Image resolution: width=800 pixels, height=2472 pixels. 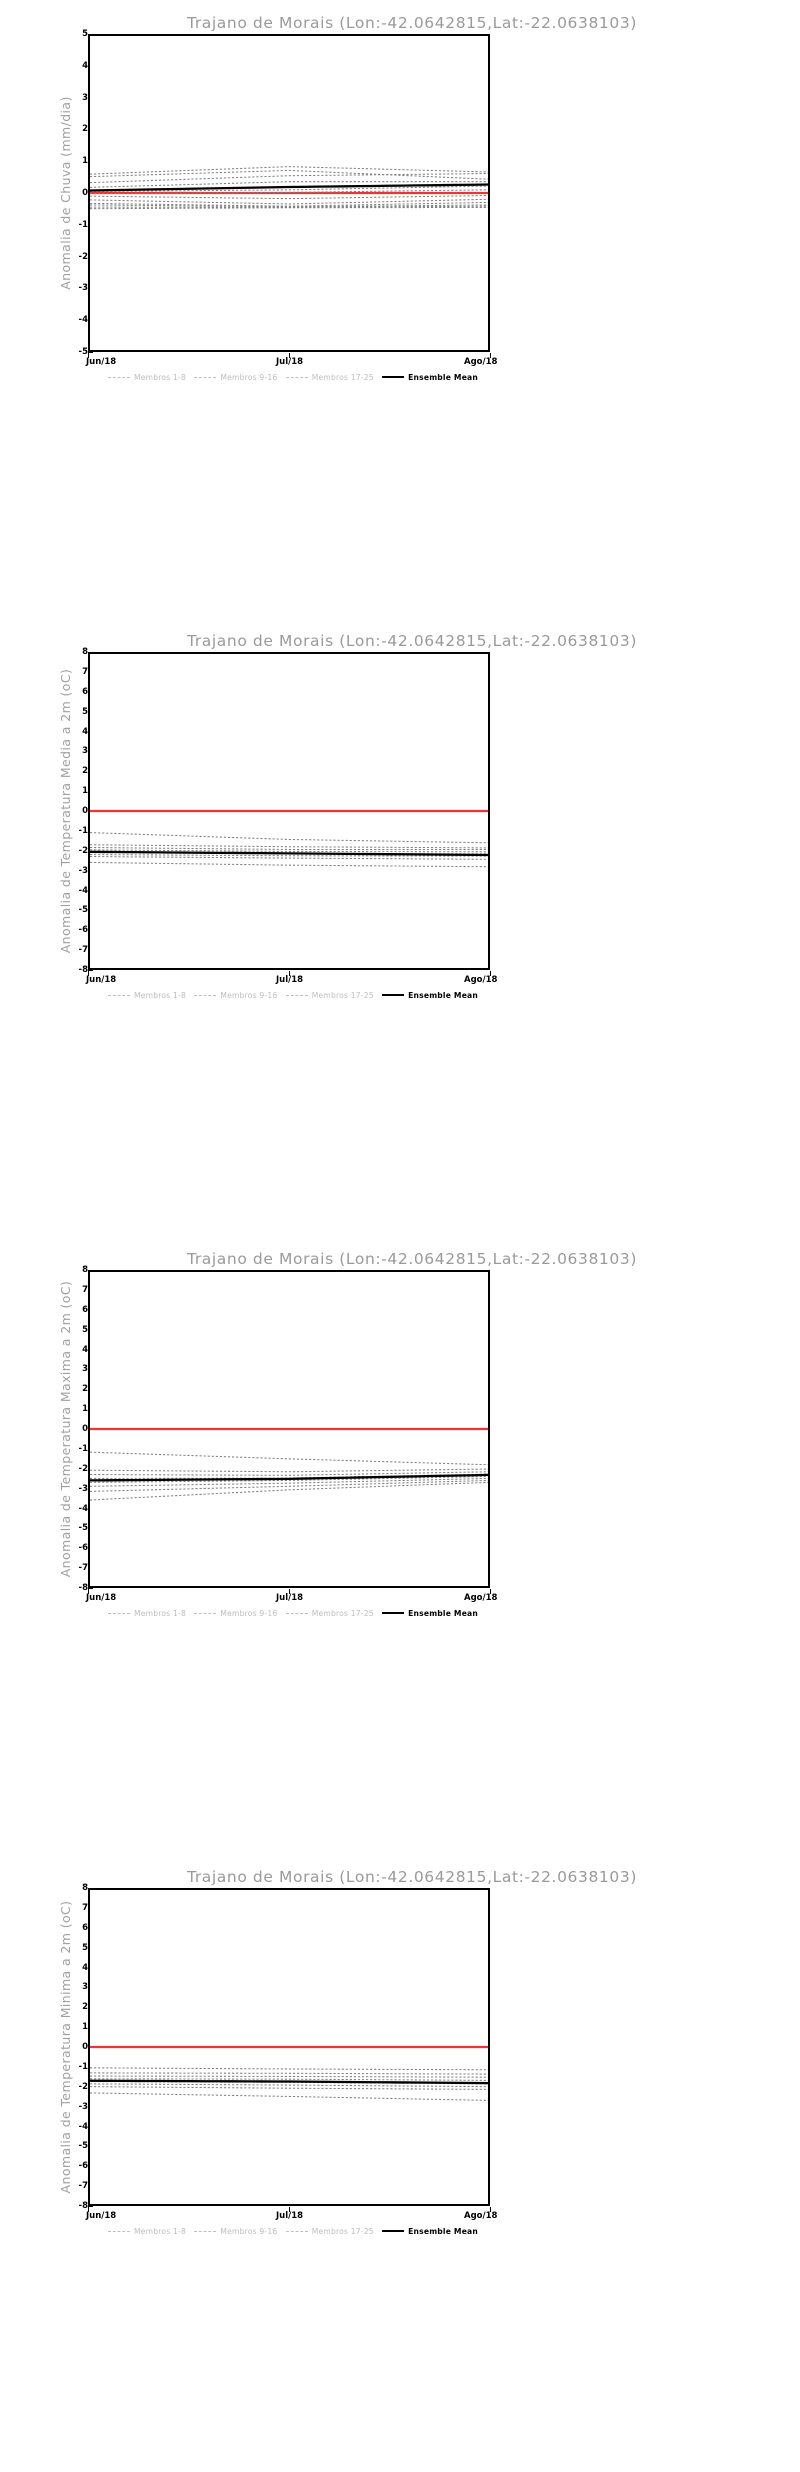 What do you see at coordinates (85, 1289) in the screenshot?
I see `y-tick-label: 7` at bounding box center [85, 1289].